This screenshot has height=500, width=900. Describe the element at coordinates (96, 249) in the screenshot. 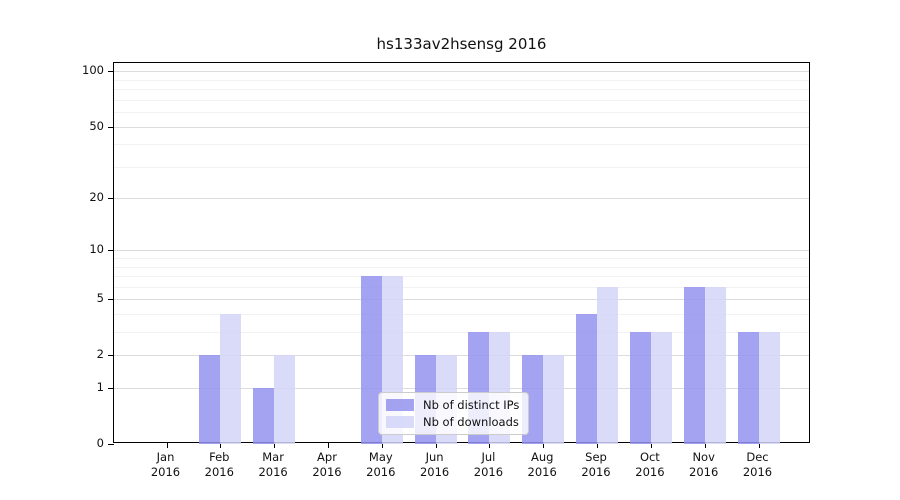

I see `y-tick-label: 10` at that location.